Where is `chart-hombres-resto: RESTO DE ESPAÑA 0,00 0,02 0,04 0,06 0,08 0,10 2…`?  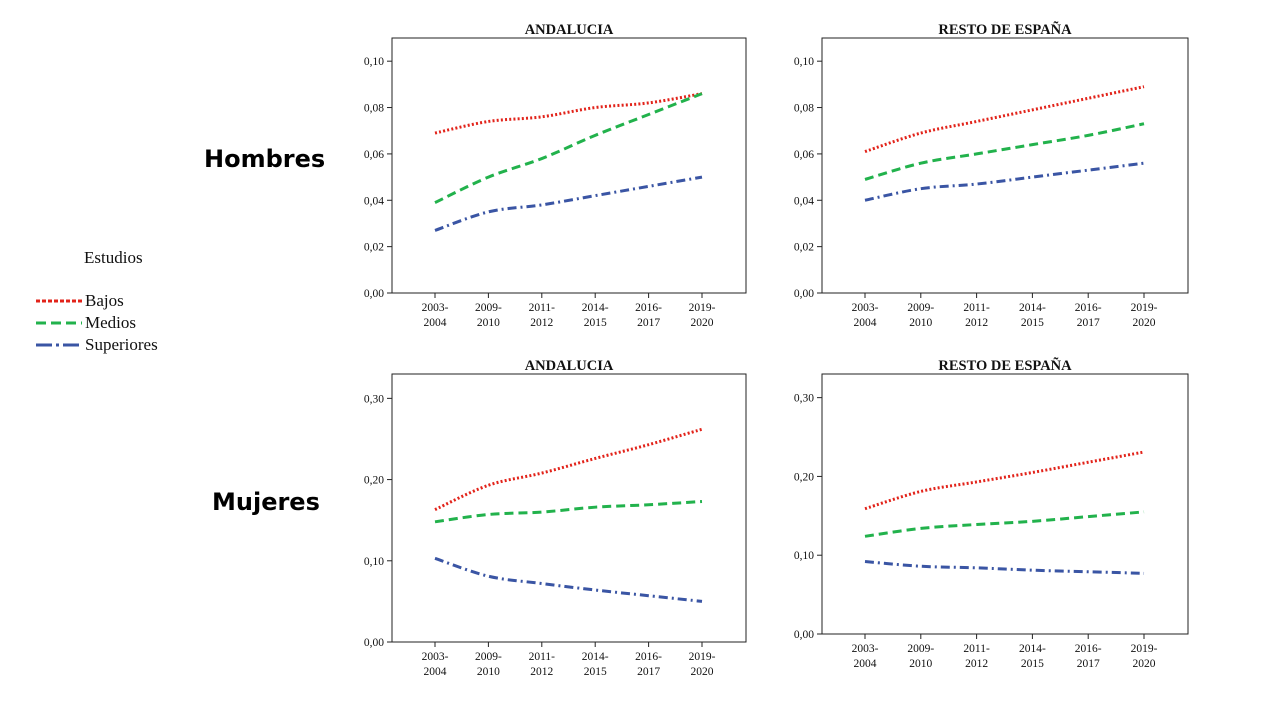
chart-hombres-resto: RESTO DE ESPAÑA 0,00 0,02 0,04 0,06 0,08 0,10 2… is located at coordinates (981, 178).